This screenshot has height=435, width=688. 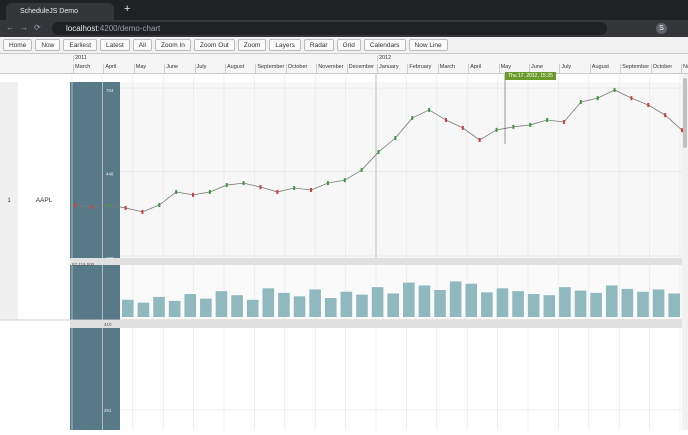 I want to click on month-label: June, so click(x=536, y=68).